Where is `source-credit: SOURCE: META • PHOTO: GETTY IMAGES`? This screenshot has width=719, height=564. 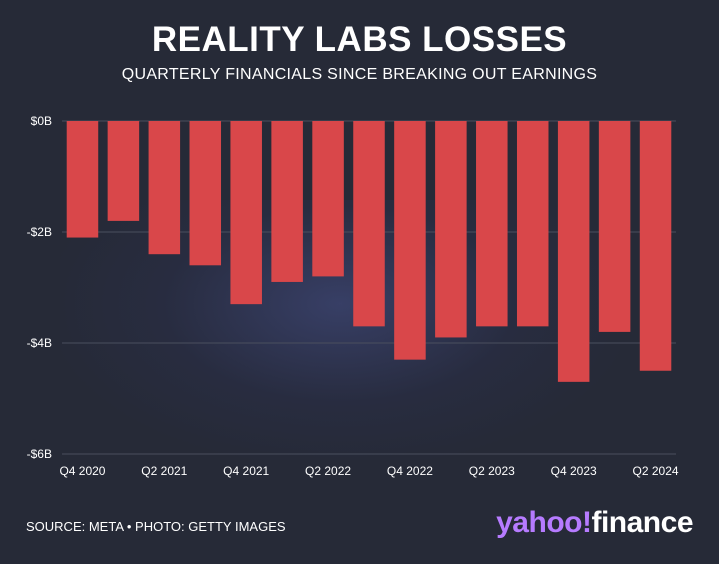
source-credit: SOURCE: META • PHOTO: GETTY IMAGES is located at coordinates (156, 526).